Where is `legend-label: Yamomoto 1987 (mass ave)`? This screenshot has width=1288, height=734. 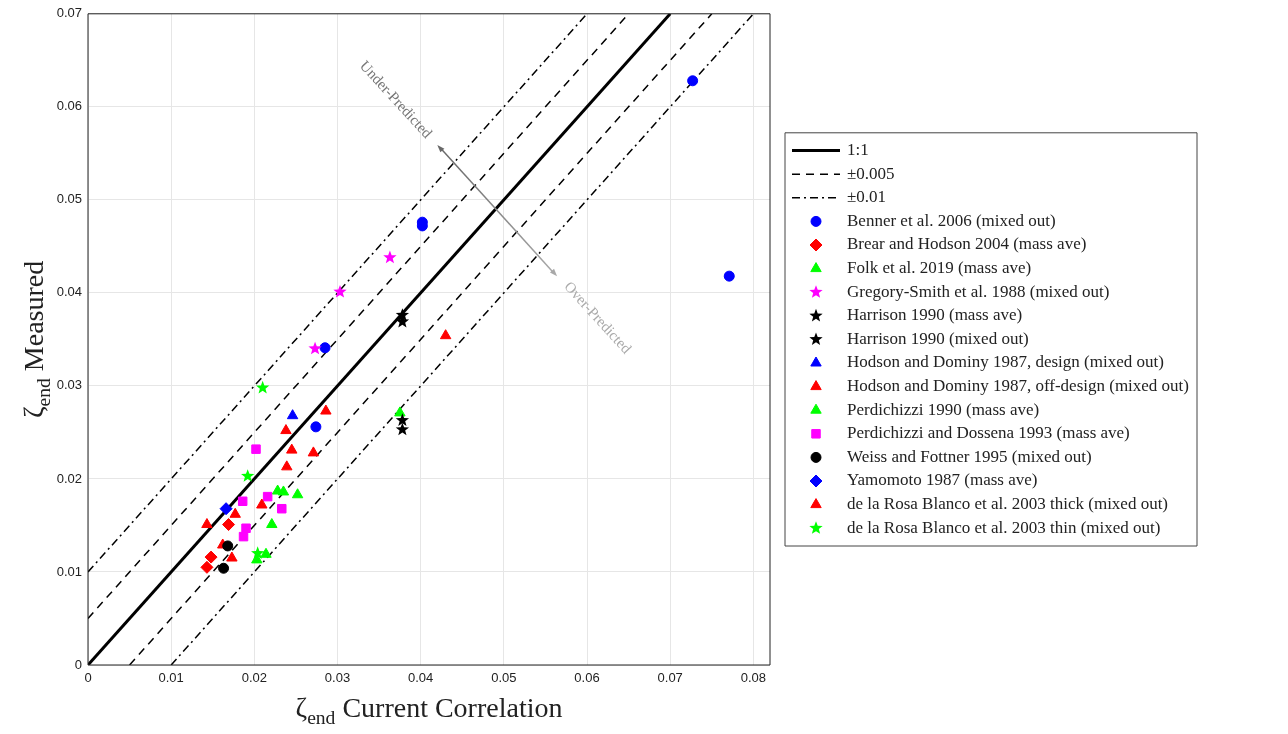 legend-label: Yamomoto 1987 (mass ave) is located at coordinates (942, 480).